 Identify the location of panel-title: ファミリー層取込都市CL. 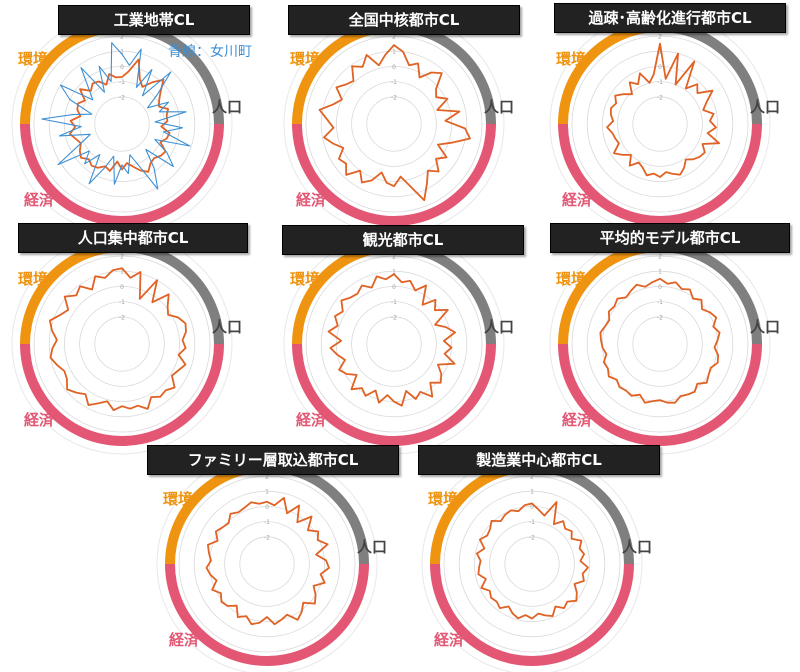
(273, 460).